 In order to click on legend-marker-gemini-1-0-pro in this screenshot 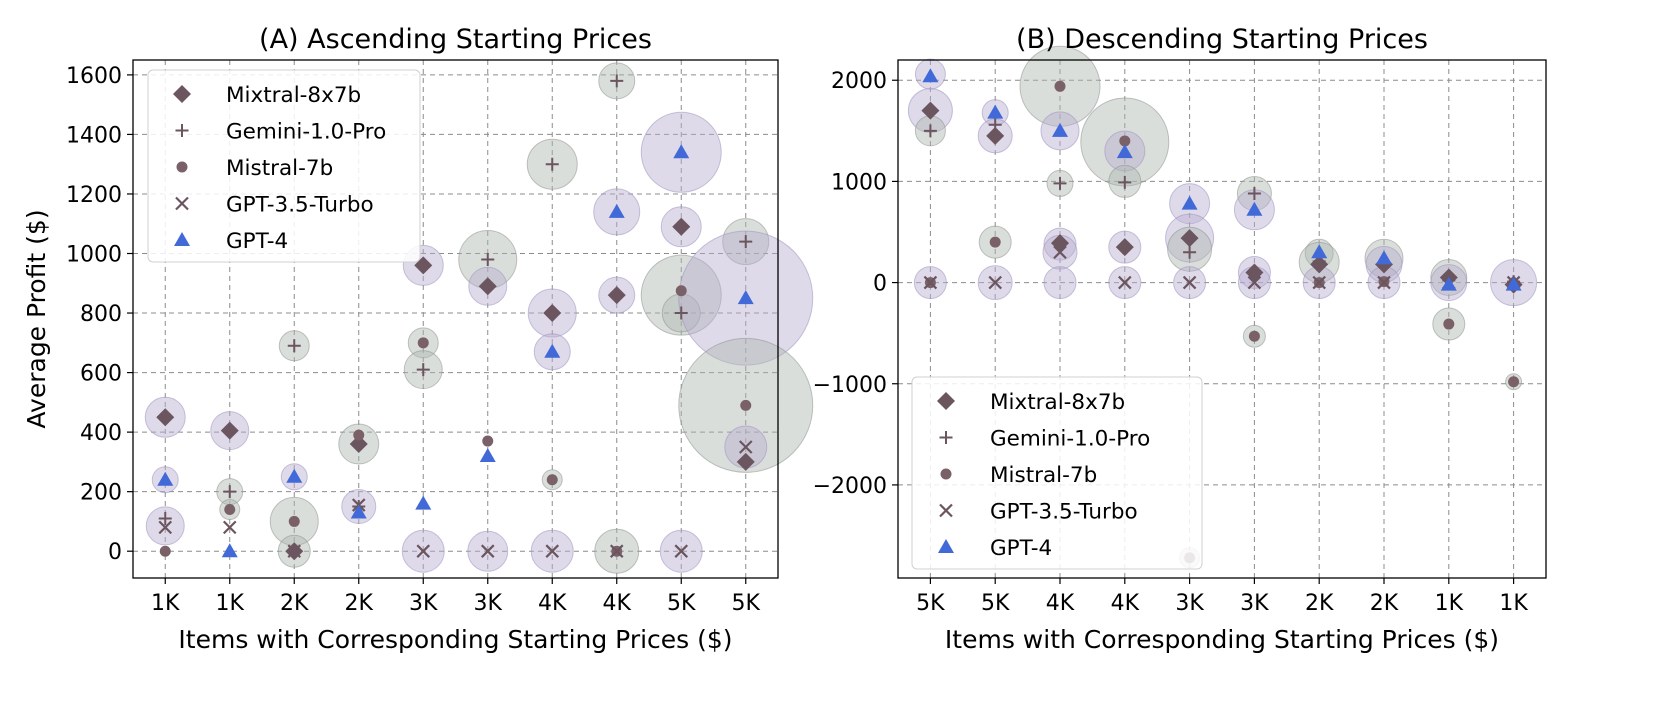, I will do `click(182, 130)`.